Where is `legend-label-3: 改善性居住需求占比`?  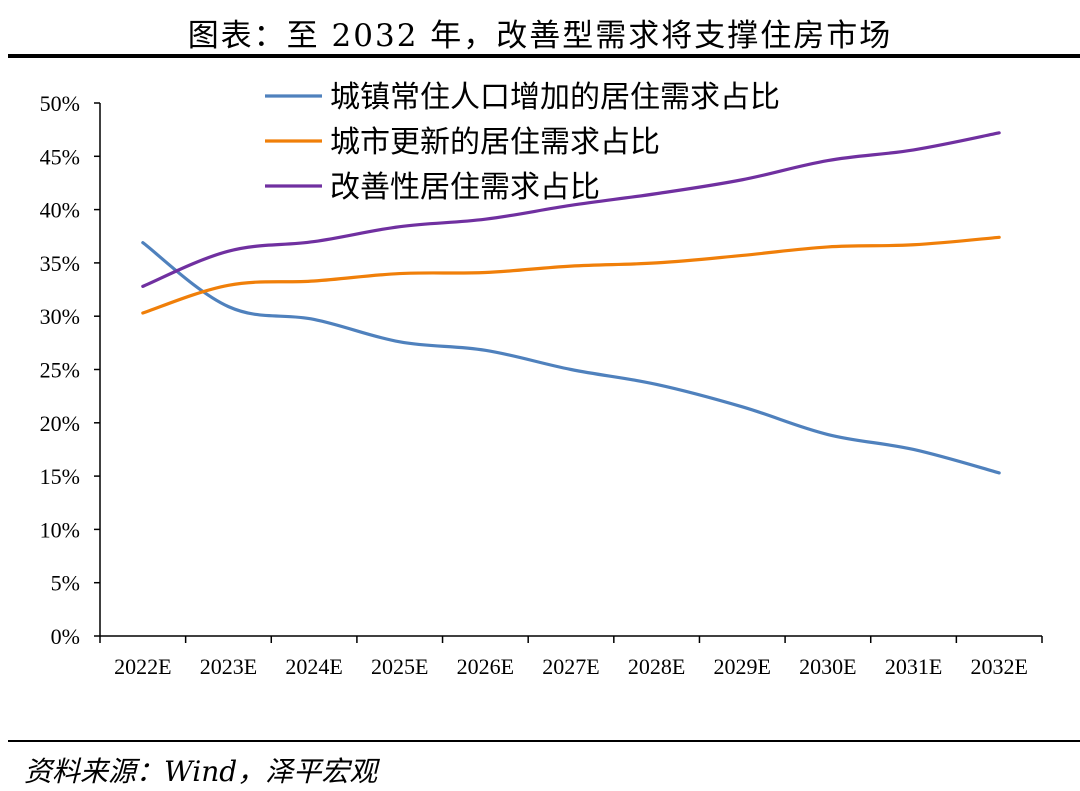 legend-label-3: 改善性居住需求占比 is located at coordinates (465, 187).